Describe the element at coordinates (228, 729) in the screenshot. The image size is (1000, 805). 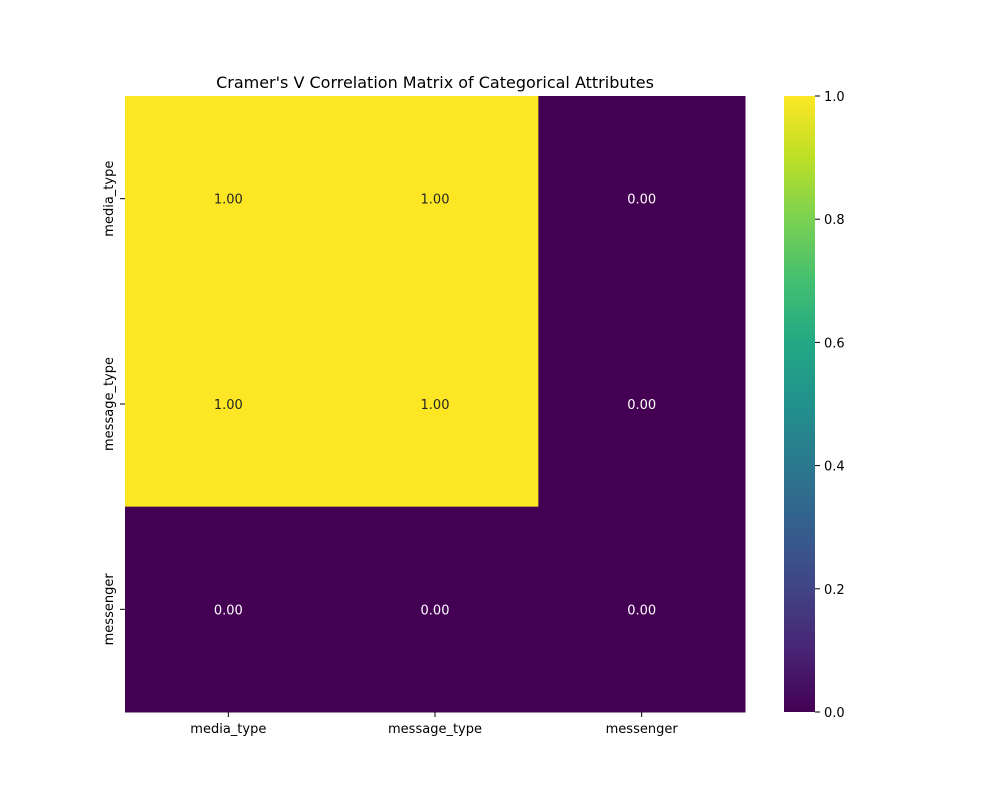
I see `x-tick-label: media_type` at that location.